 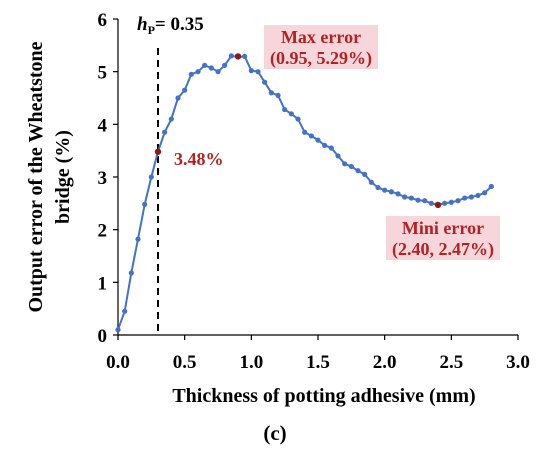 I want to click on x-tick-label: 0.5, so click(x=185, y=362).